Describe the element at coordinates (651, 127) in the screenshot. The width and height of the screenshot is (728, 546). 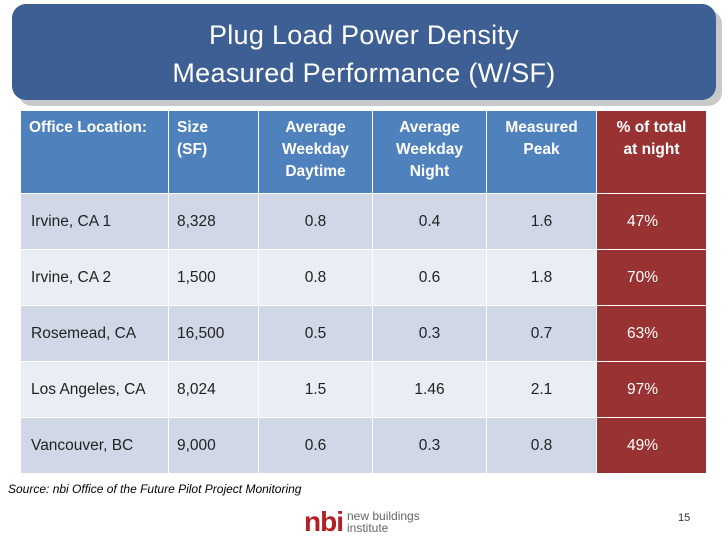
I see `header-text: % of total` at that location.